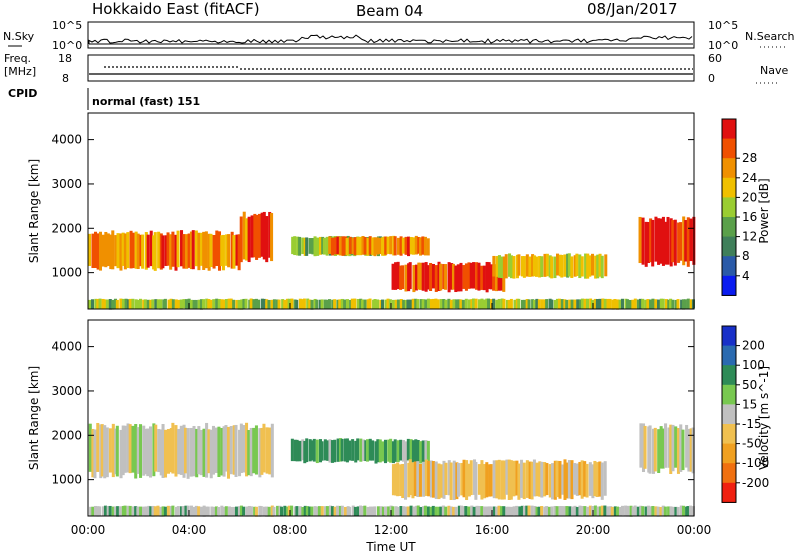 This screenshot has width=800, height=554. I want to click on colorbar-tick-label: -200, so click(755, 483).